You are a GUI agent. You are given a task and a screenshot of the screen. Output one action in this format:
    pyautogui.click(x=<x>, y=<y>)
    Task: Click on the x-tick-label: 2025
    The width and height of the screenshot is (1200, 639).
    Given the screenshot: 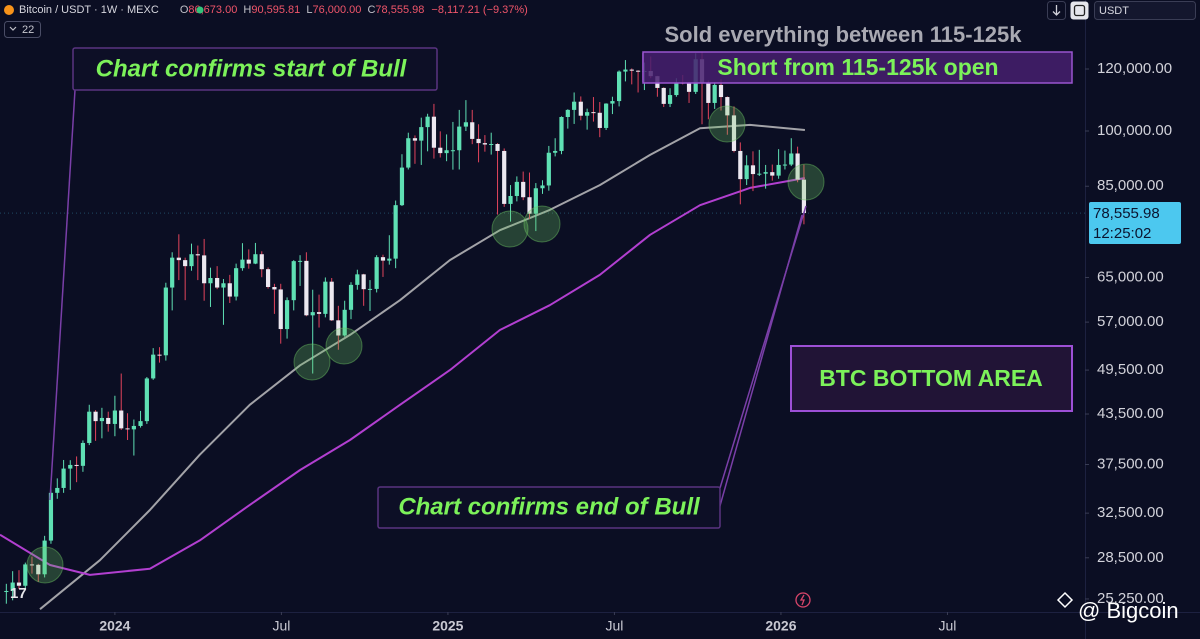 What is the action you would take?
    pyautogui.click(x=447, y=626)
    